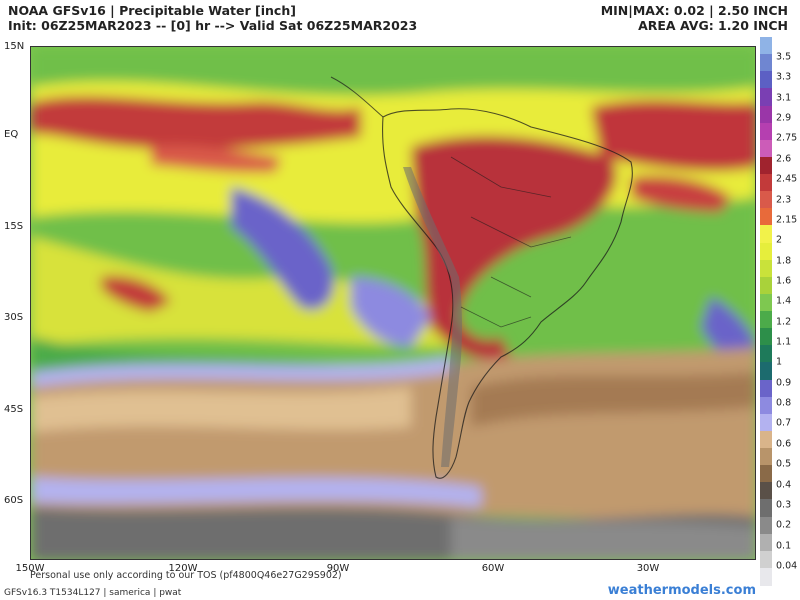  Describe the element at coordinates (784, 464) in the screenshot. I see `colorbar-label: 0.5` at that location.